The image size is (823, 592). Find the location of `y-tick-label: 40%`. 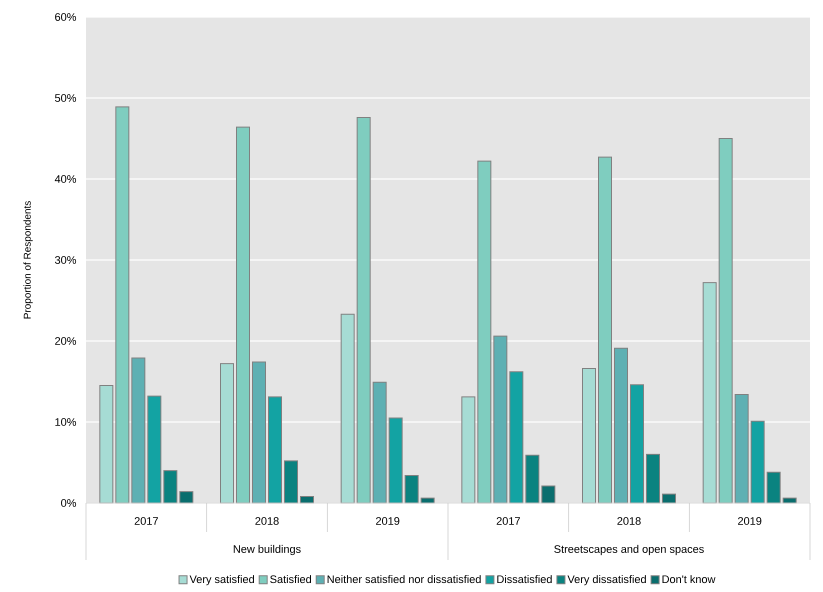

y-tick-label: 40% is located at coordinates (65, 179).